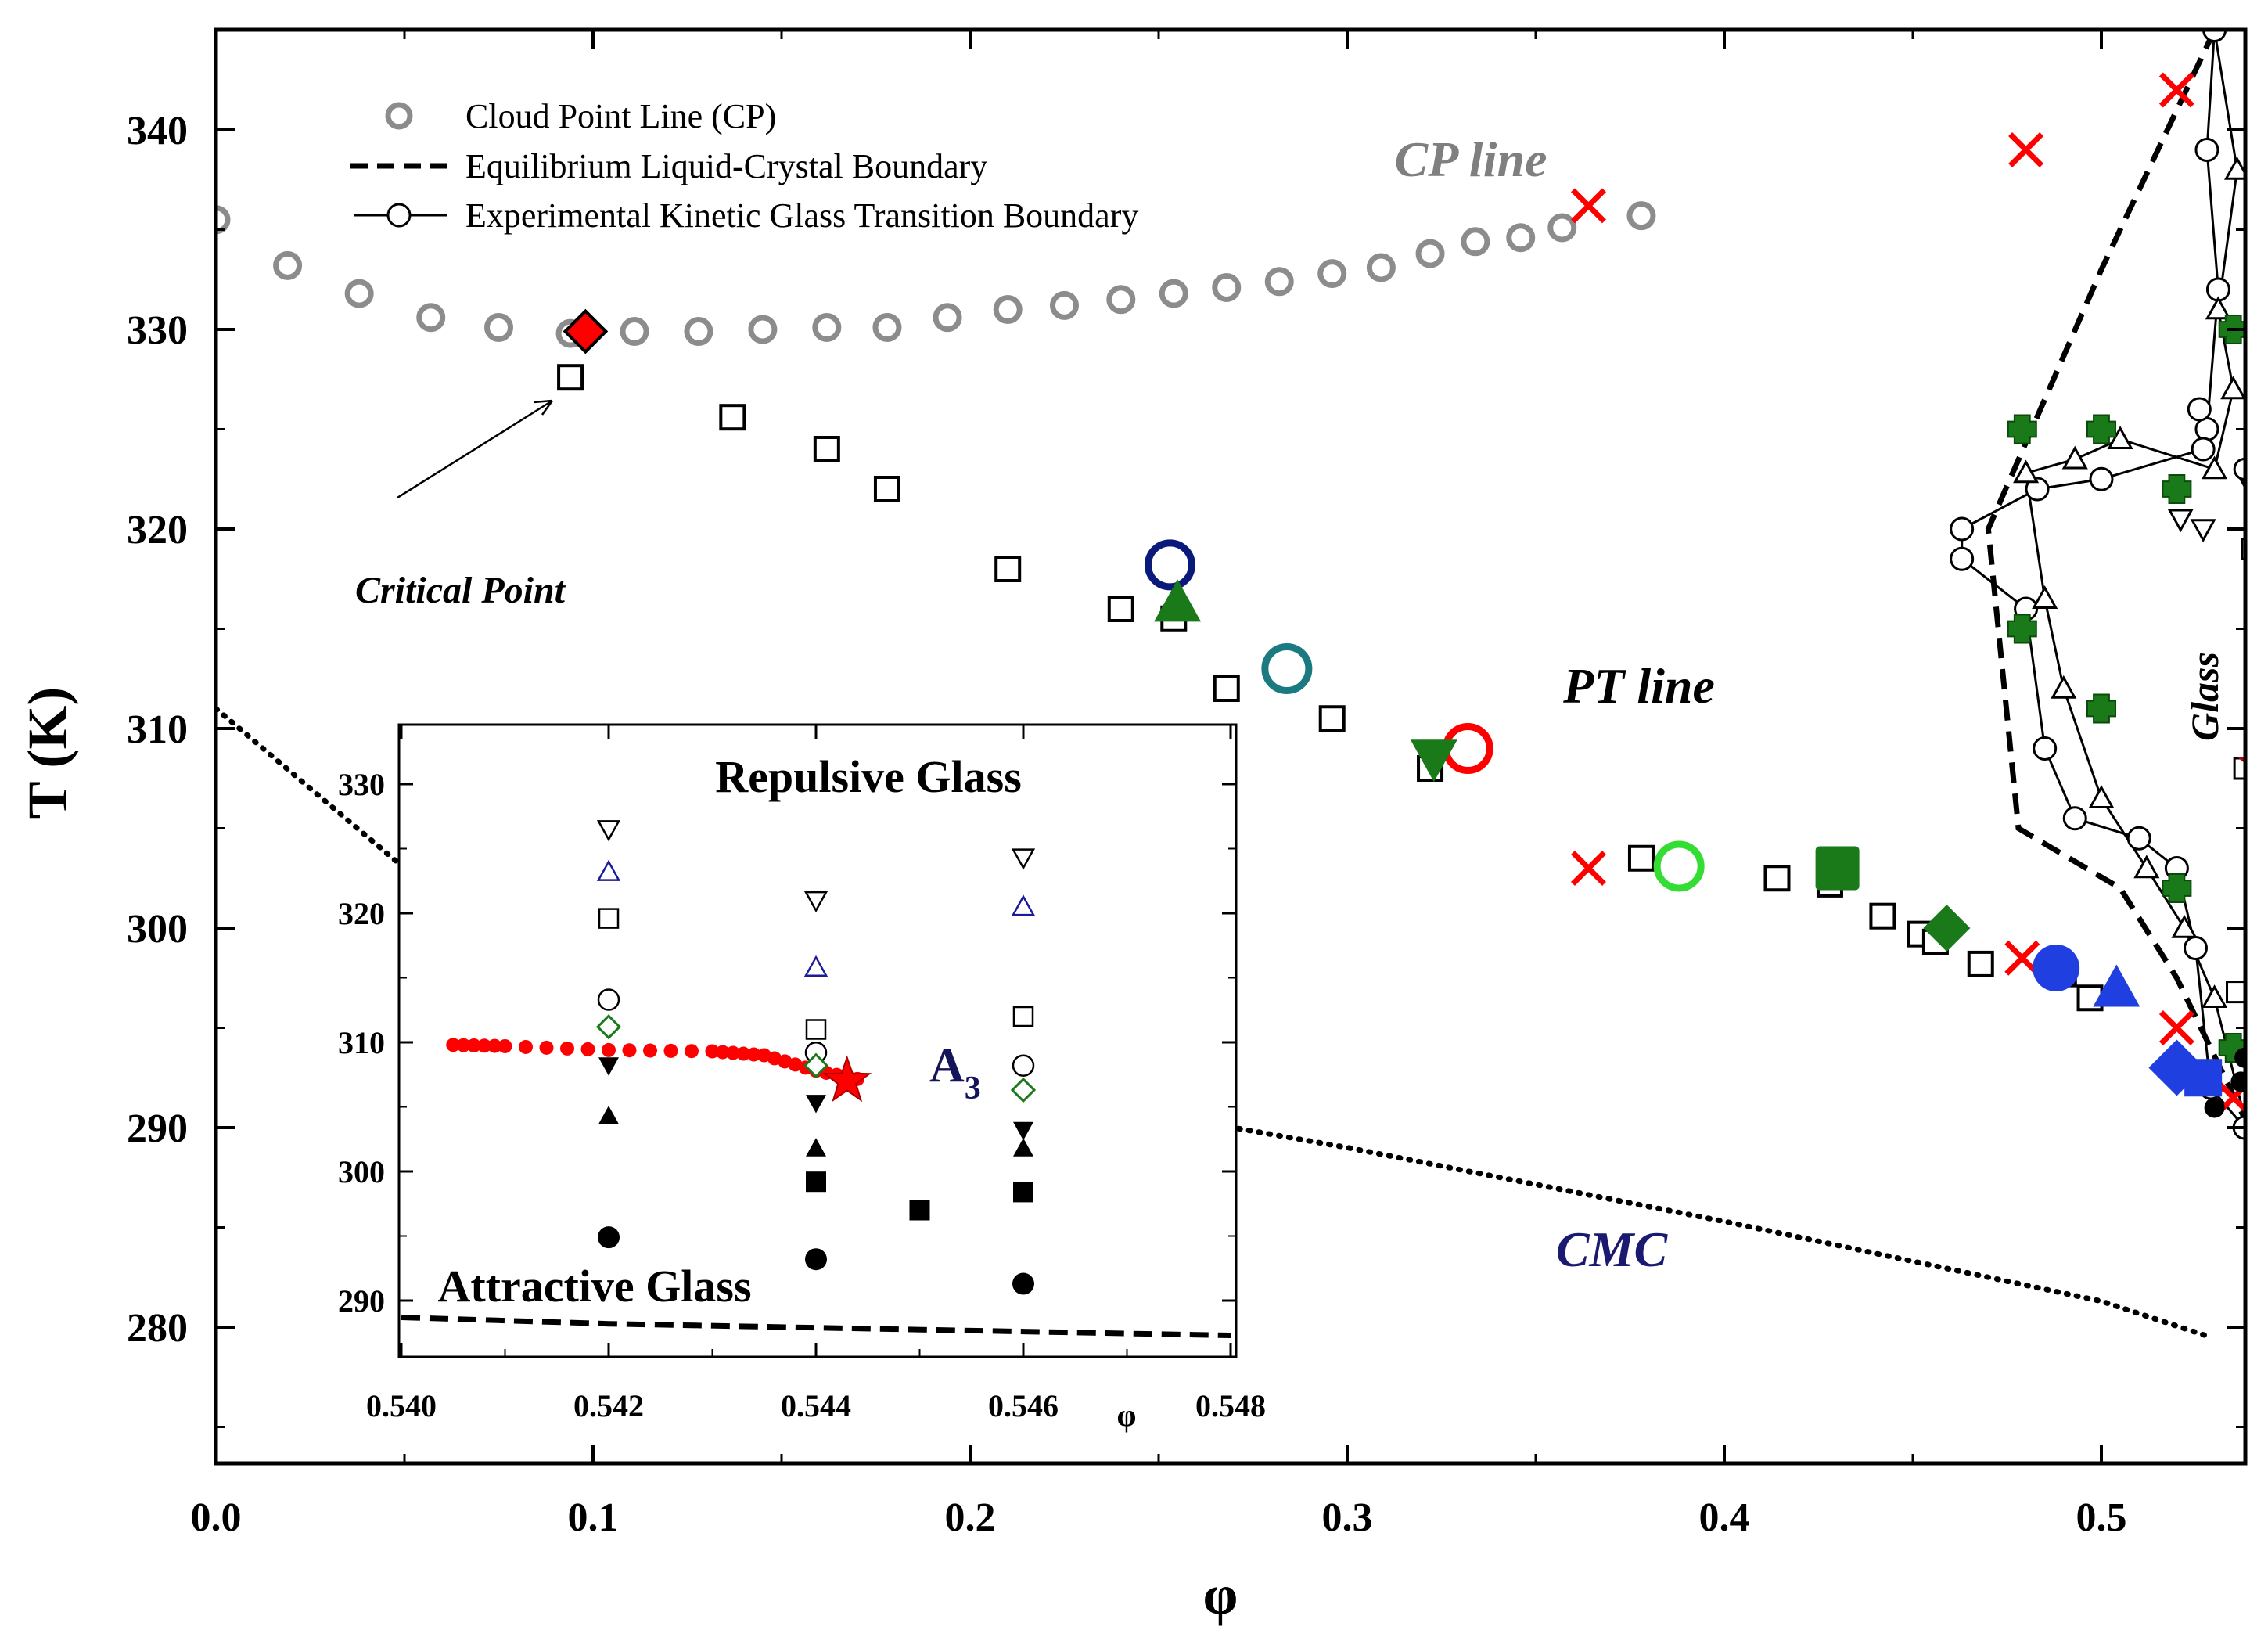 The width and height of the screenshot is (2268, 1648). Describe the element at coordinates (816, 1327) in the screenshot. I see `inset-equilibrium-line` at that location.